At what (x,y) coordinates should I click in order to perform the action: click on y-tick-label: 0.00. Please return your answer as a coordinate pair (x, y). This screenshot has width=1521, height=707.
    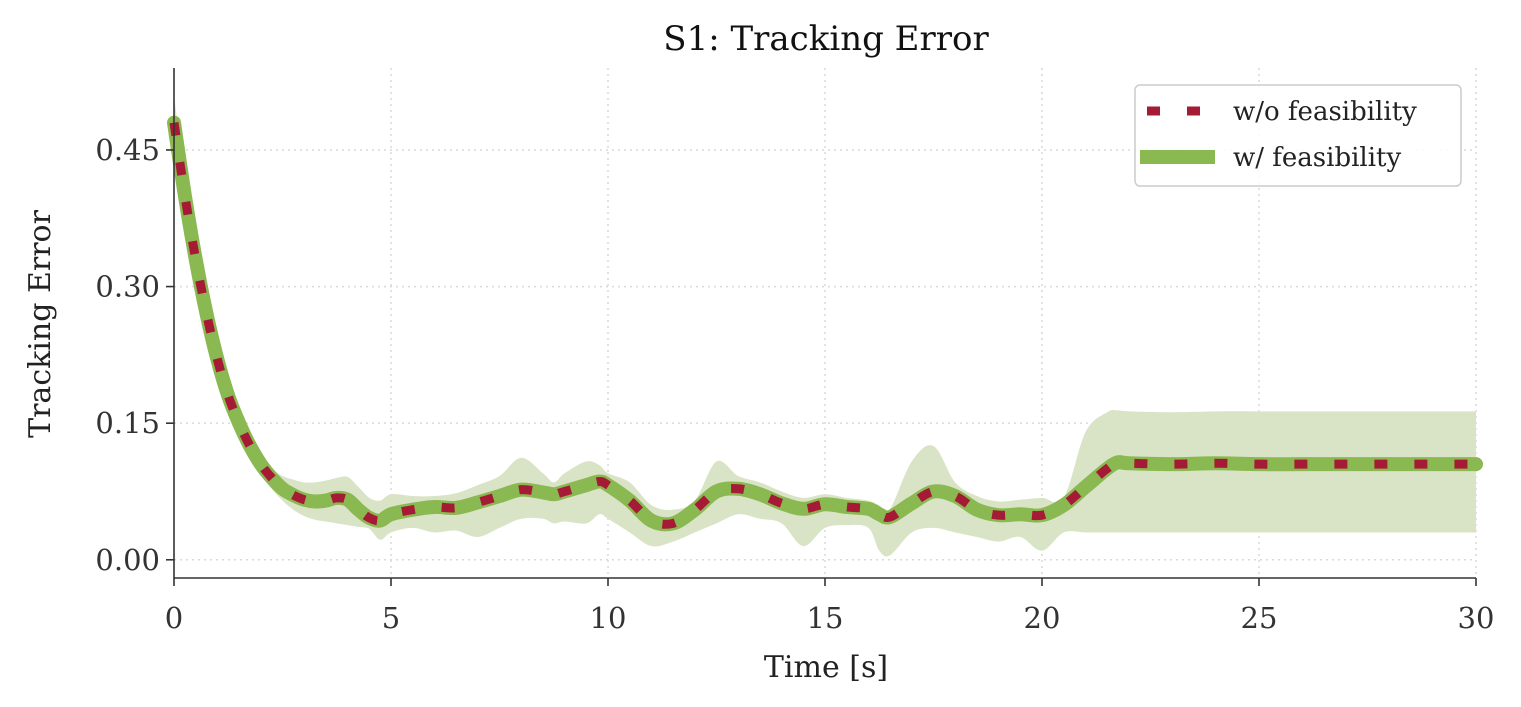
    Looking at the image, I should click on (127, 560).